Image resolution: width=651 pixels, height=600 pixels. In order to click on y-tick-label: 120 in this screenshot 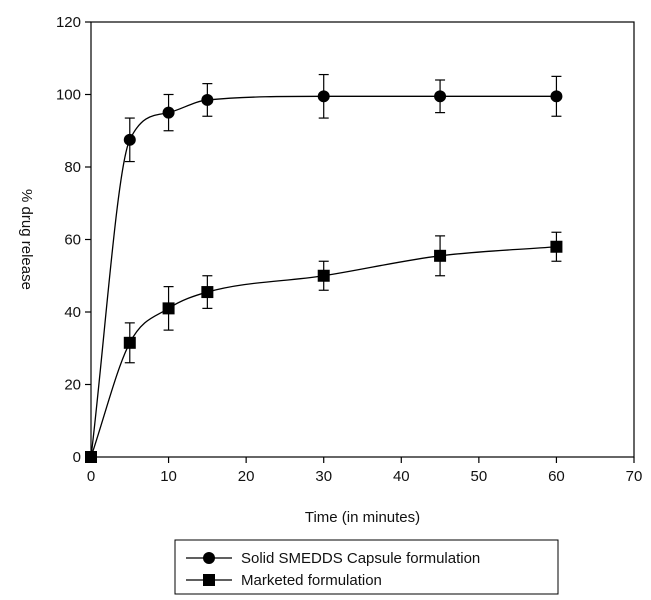, I will do `click(68, 22)`.